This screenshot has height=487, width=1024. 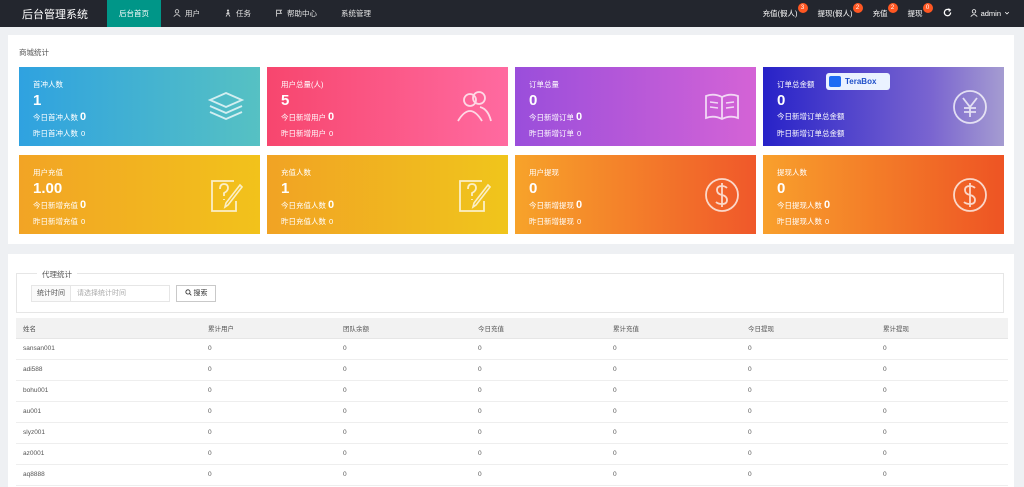 What do you see at coordinates (474, 106) in the screenshot?
I see `users-icon` at bounding box center [474, 106].